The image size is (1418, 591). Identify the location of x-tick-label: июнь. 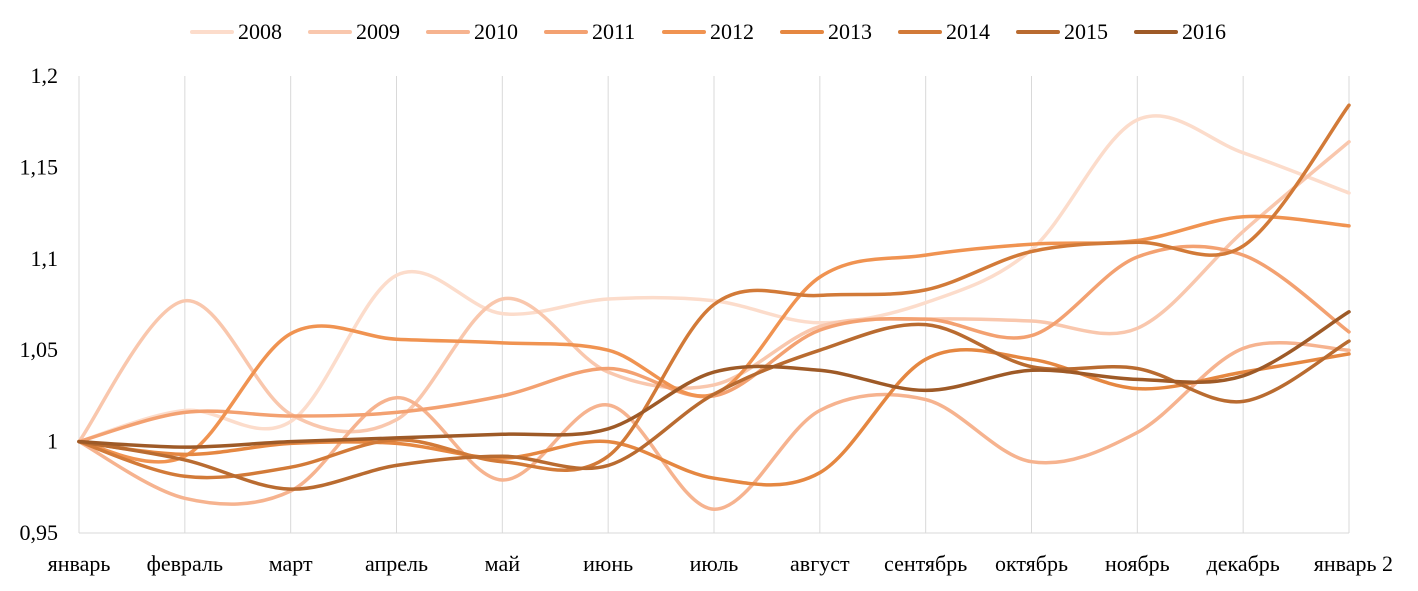
(608, 563).